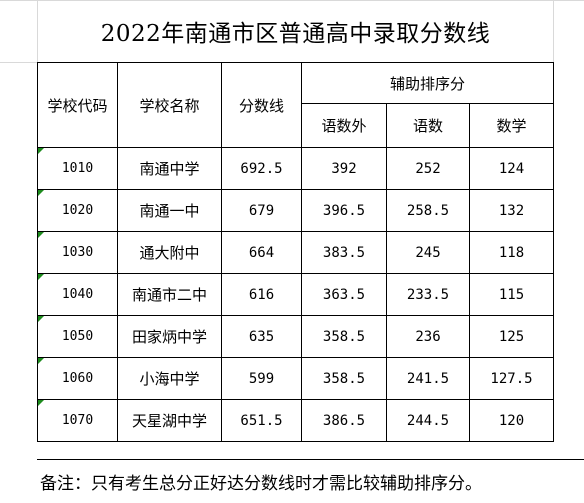 The height and width of the screenshot is (503, 584). I want to click on school-name-cell: 南通一中, so click(169, 210).